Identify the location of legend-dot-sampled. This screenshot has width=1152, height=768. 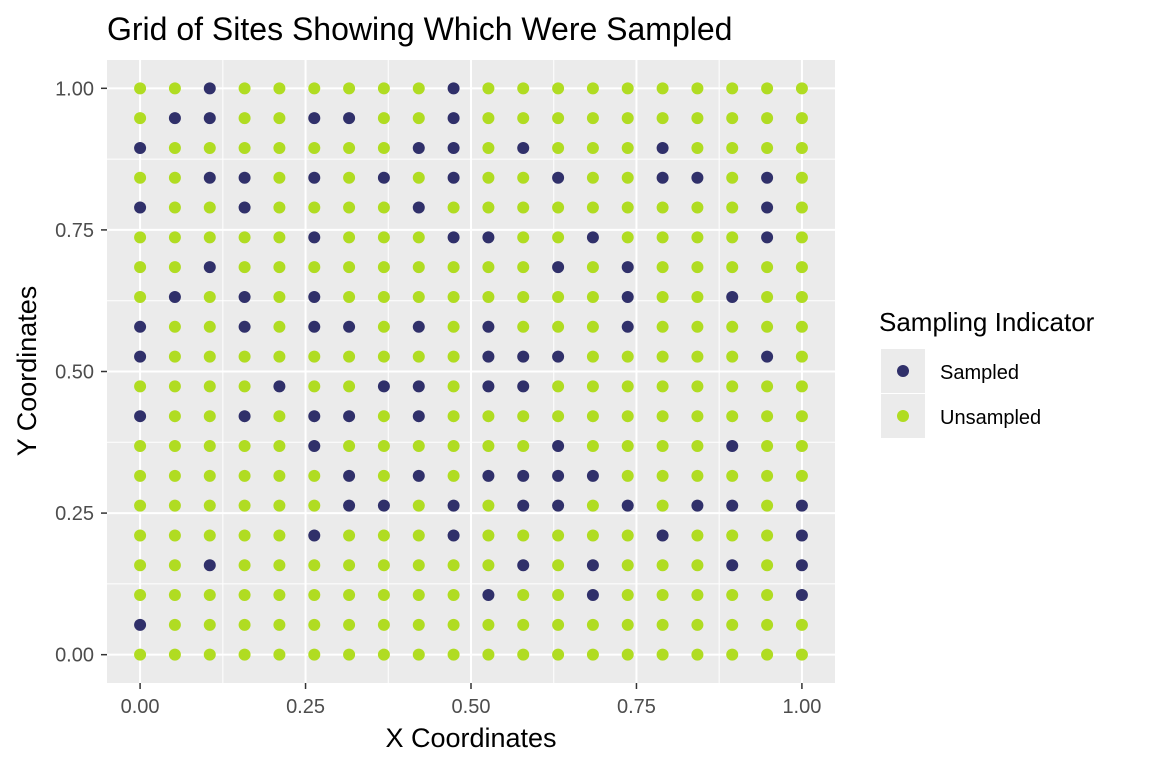
(903, 371).